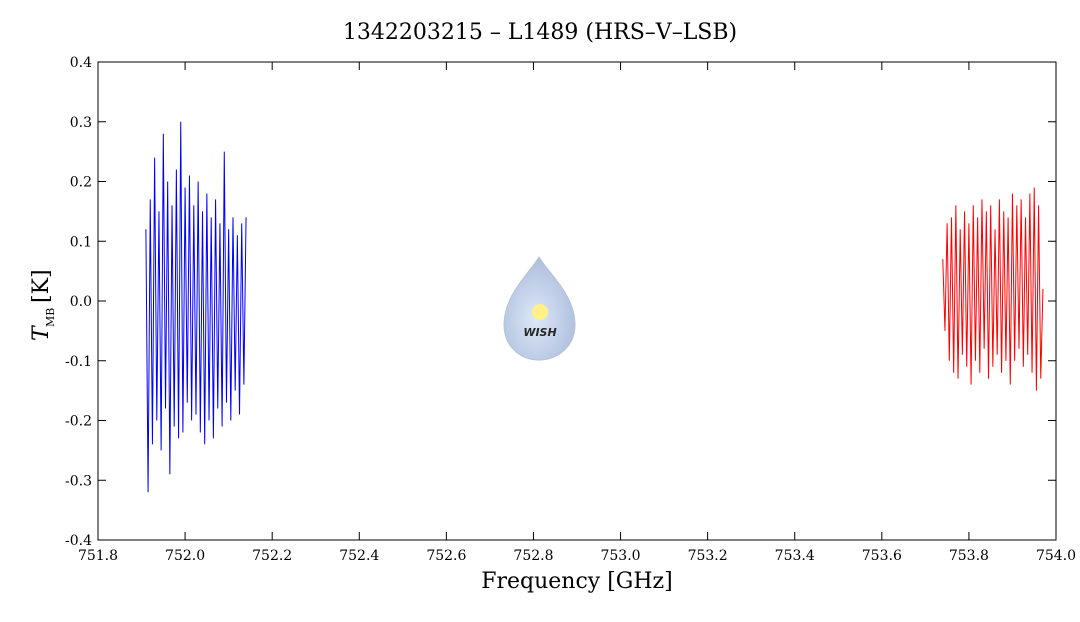 Image resolution: width=1080 pixels, height=622 pixels. I want to click on y-tick-label: -0.3, so click(78, 481).